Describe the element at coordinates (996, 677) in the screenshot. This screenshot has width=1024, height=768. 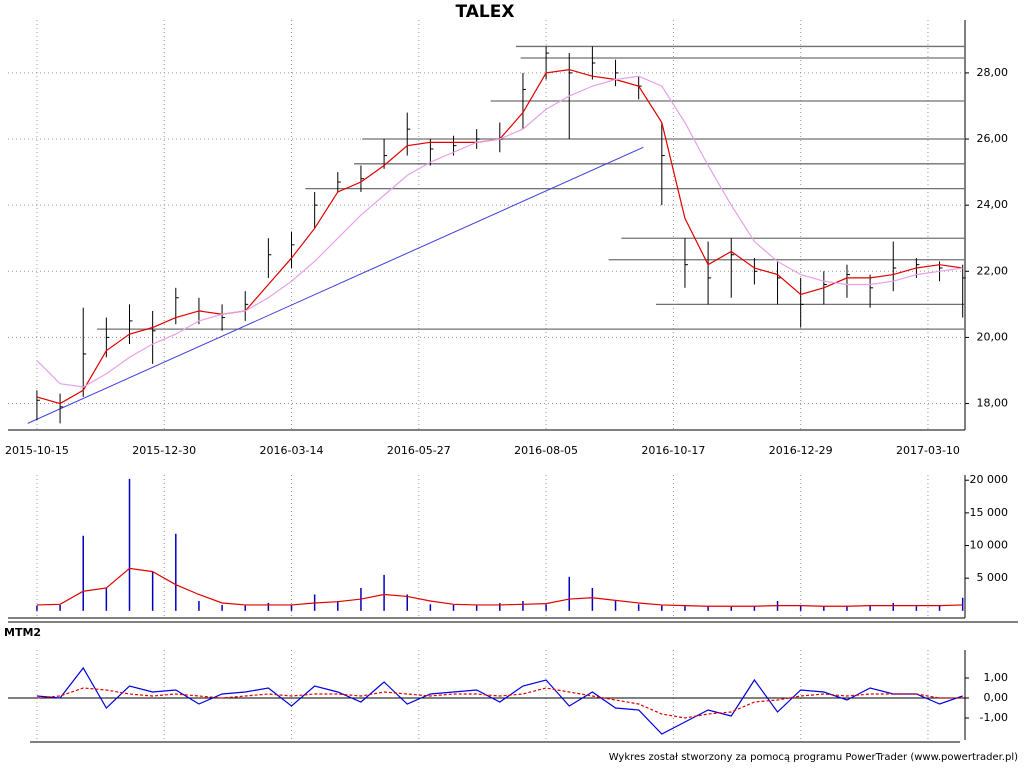
I see `y-tick-label: 1,00` at that location.